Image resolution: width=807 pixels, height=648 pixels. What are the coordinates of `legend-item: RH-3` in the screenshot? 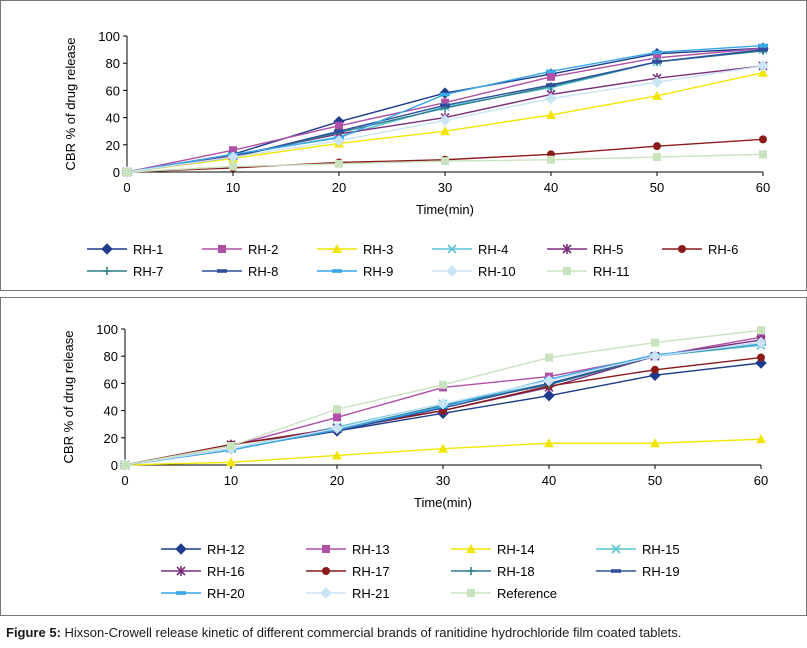 It's located at (355, 249).